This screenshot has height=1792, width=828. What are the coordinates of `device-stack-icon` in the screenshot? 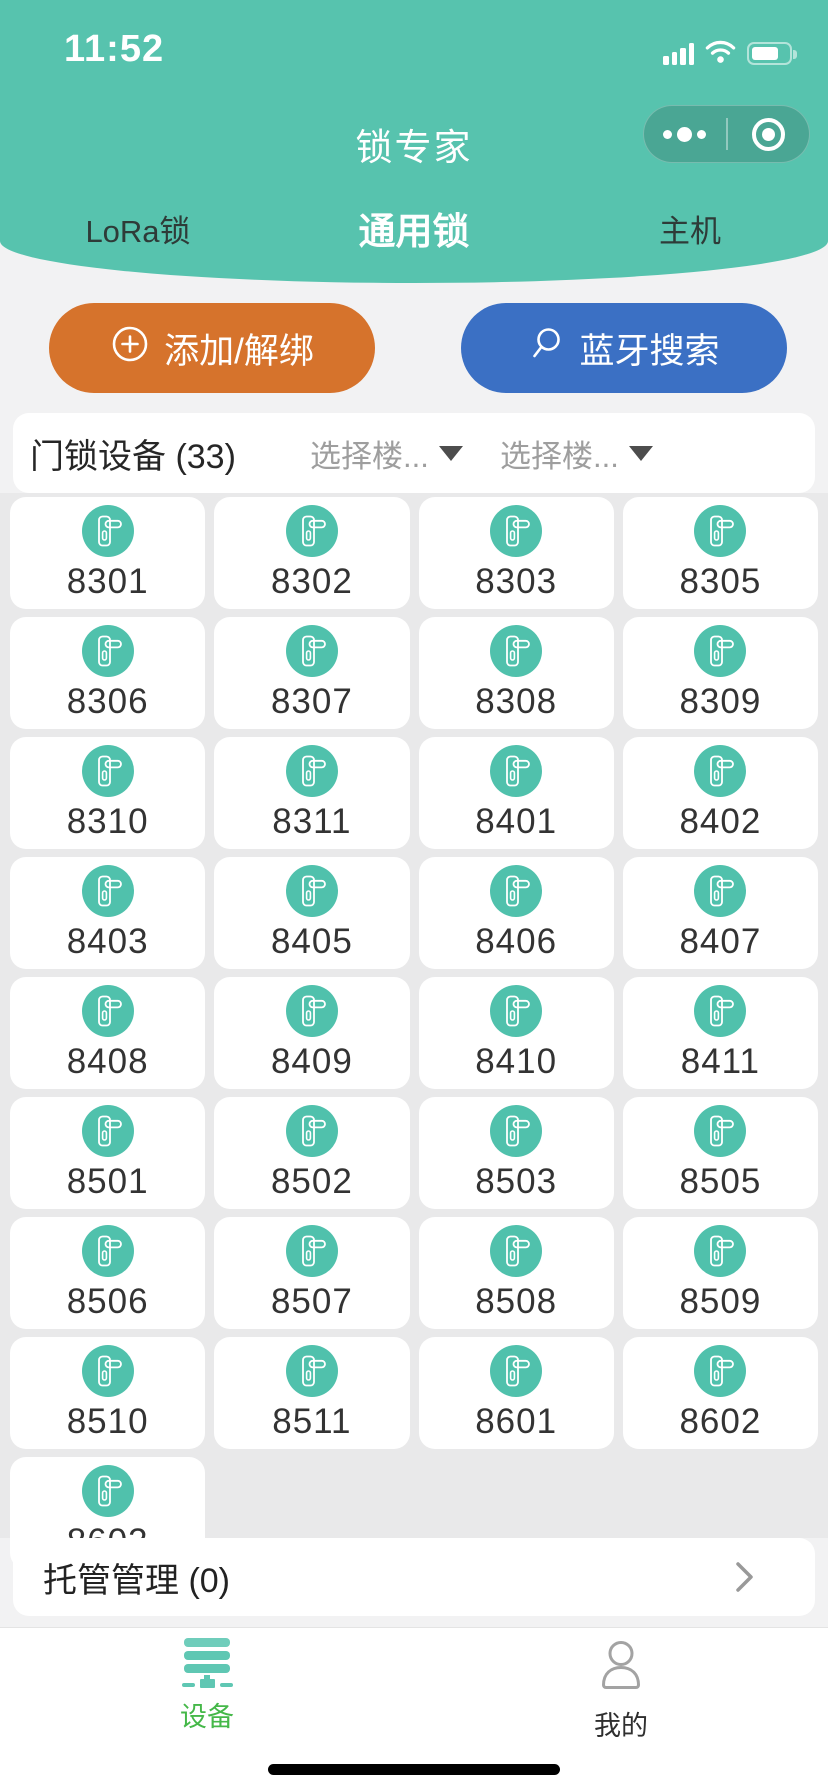 It's located at (207, 1665).